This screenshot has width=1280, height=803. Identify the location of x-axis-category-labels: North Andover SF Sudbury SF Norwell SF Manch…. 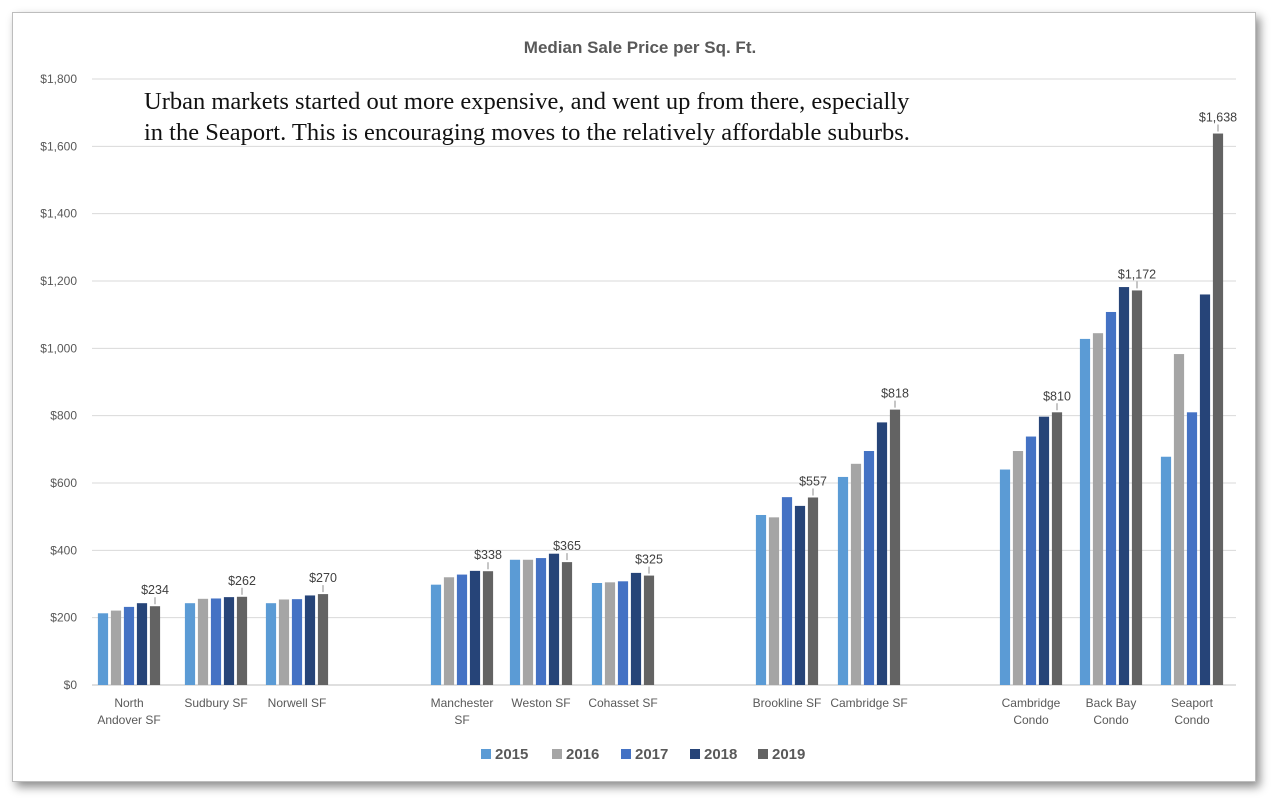
(655, 711).